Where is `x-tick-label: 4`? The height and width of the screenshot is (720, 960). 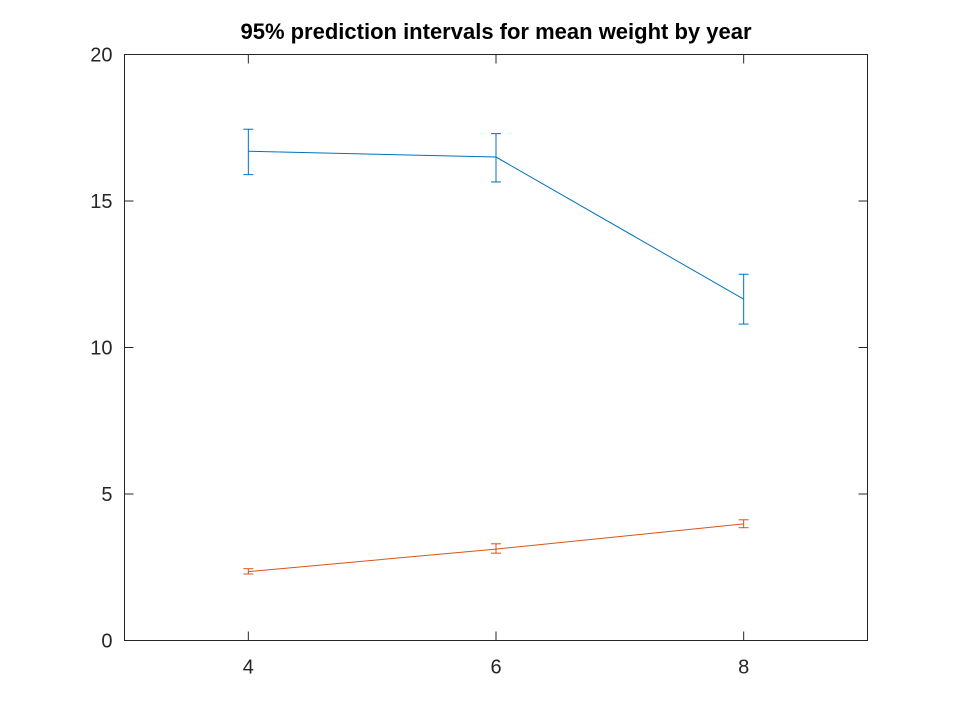 x-tick-label: 4 is located at coordinates (248, 668).